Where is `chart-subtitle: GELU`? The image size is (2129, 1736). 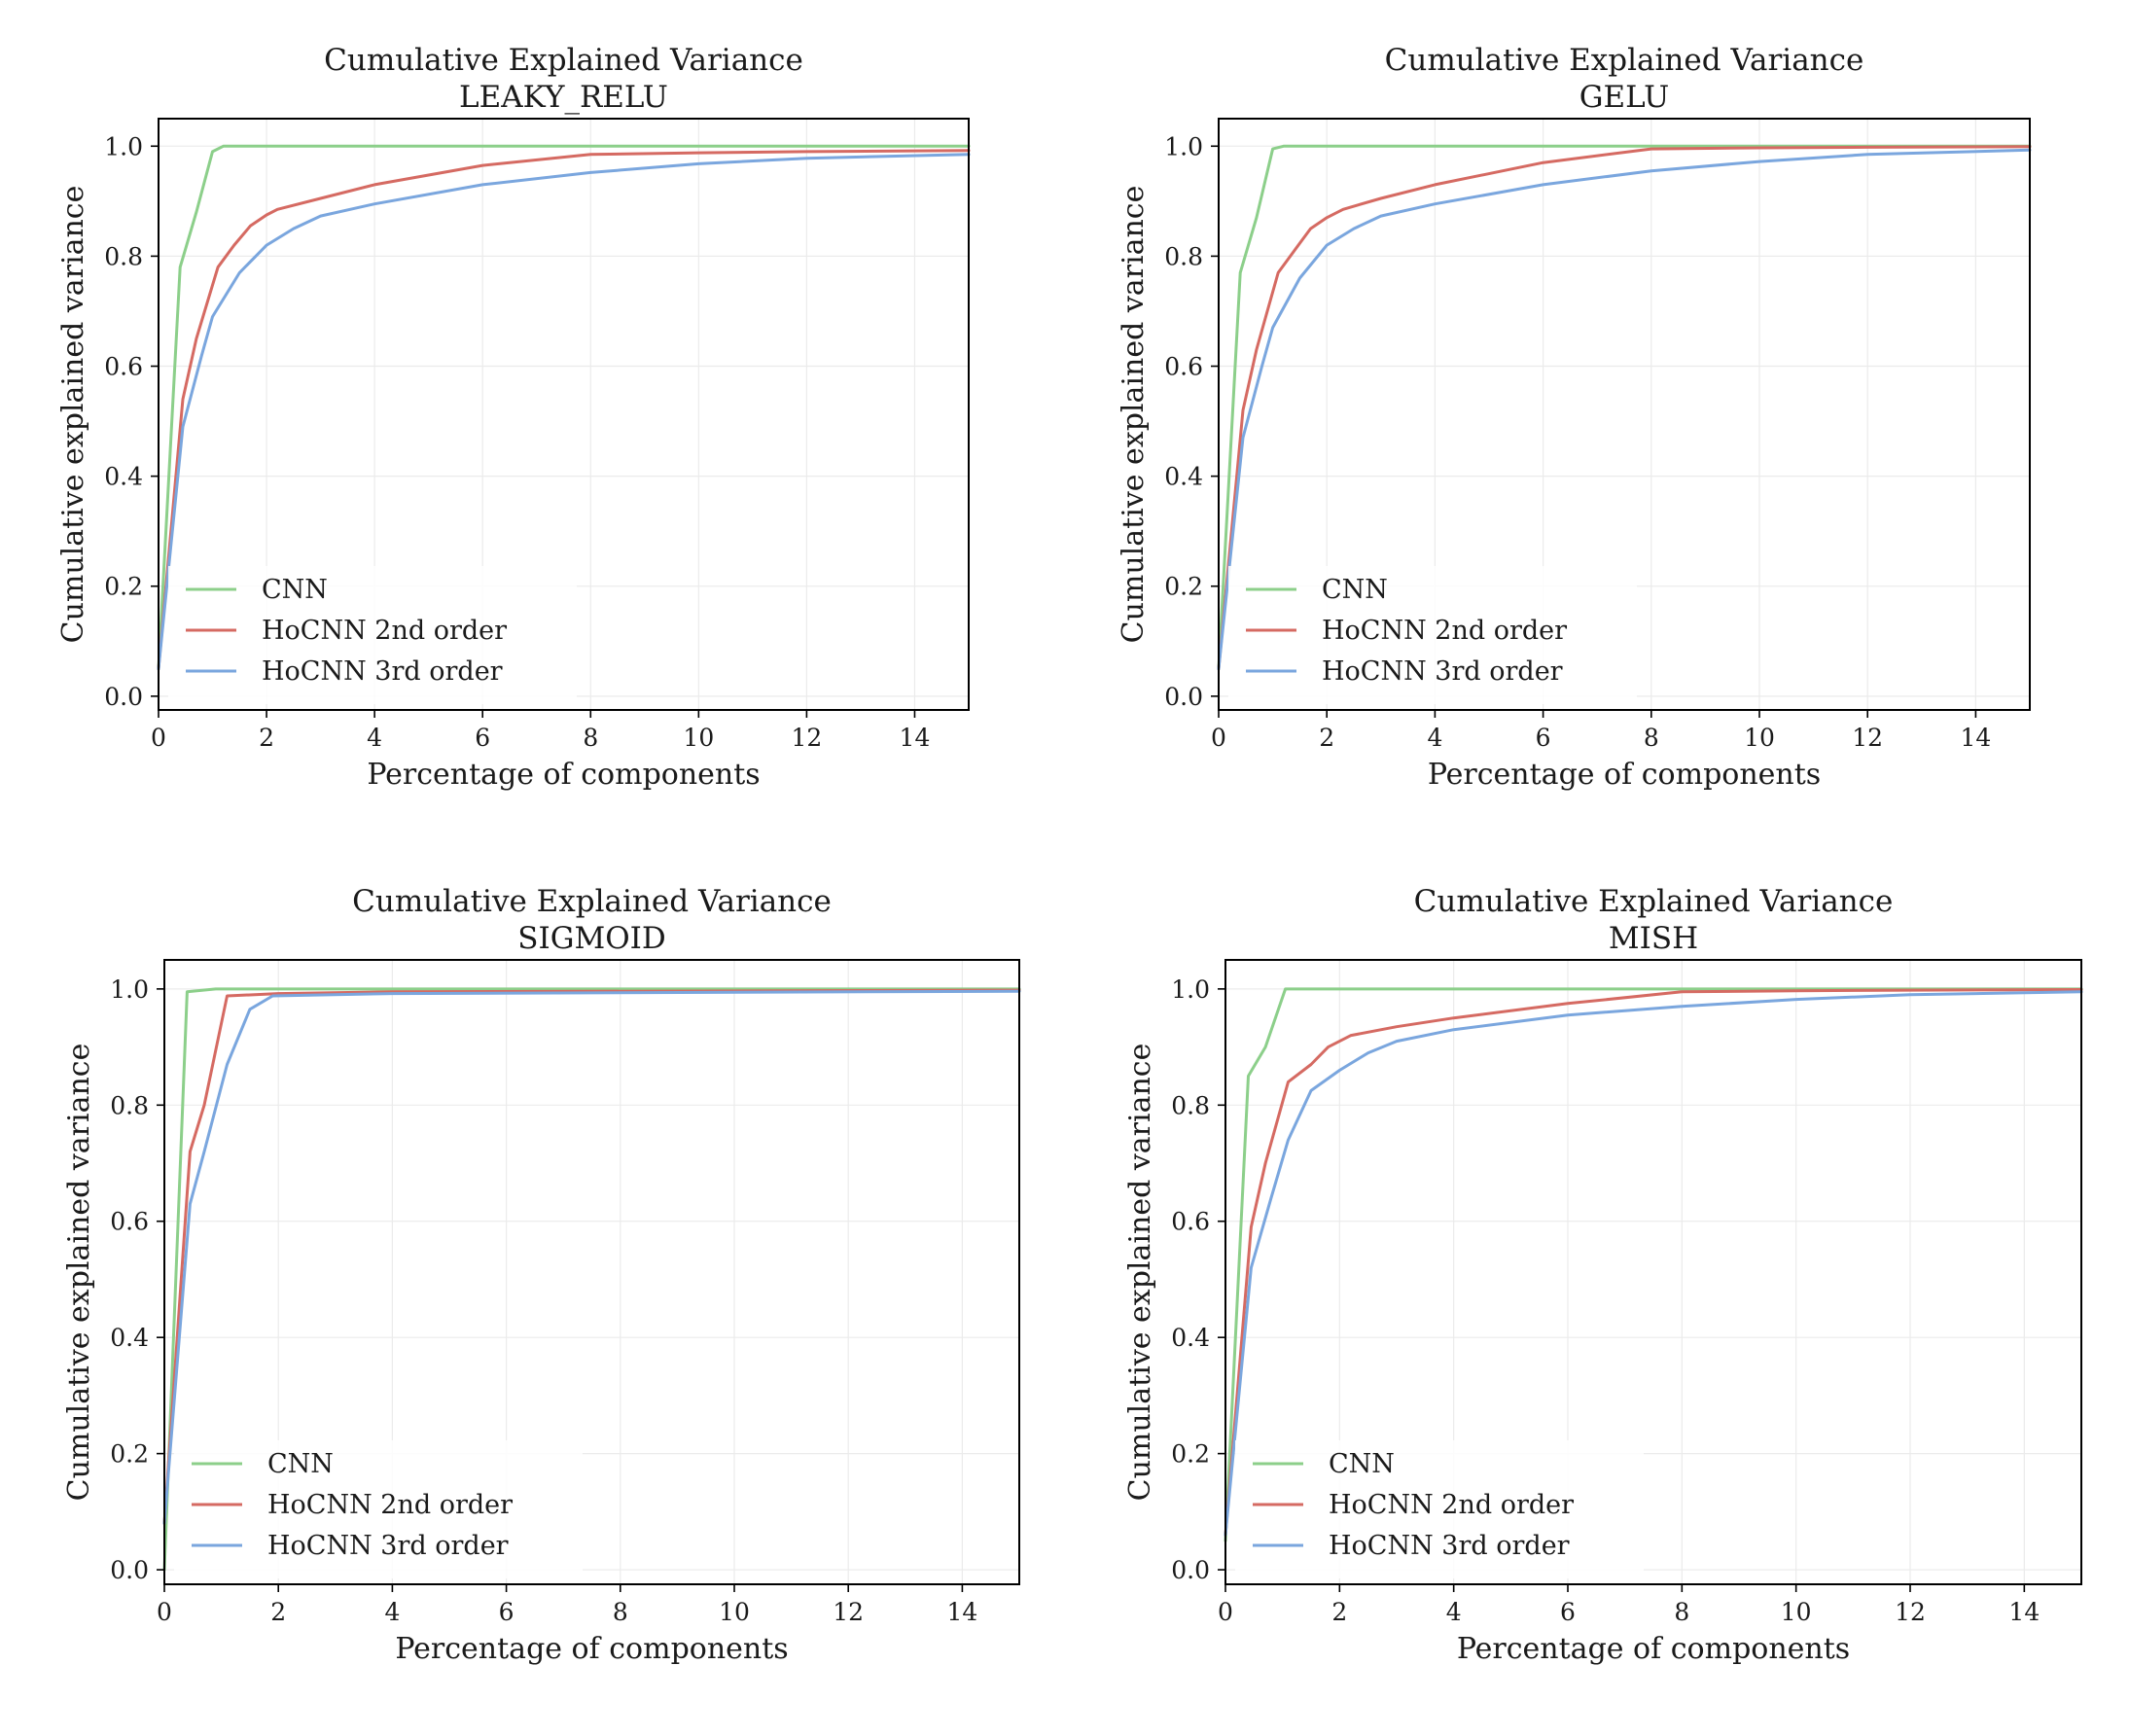
chart-subtitle: GELU is located at coordinates (1624, 98).